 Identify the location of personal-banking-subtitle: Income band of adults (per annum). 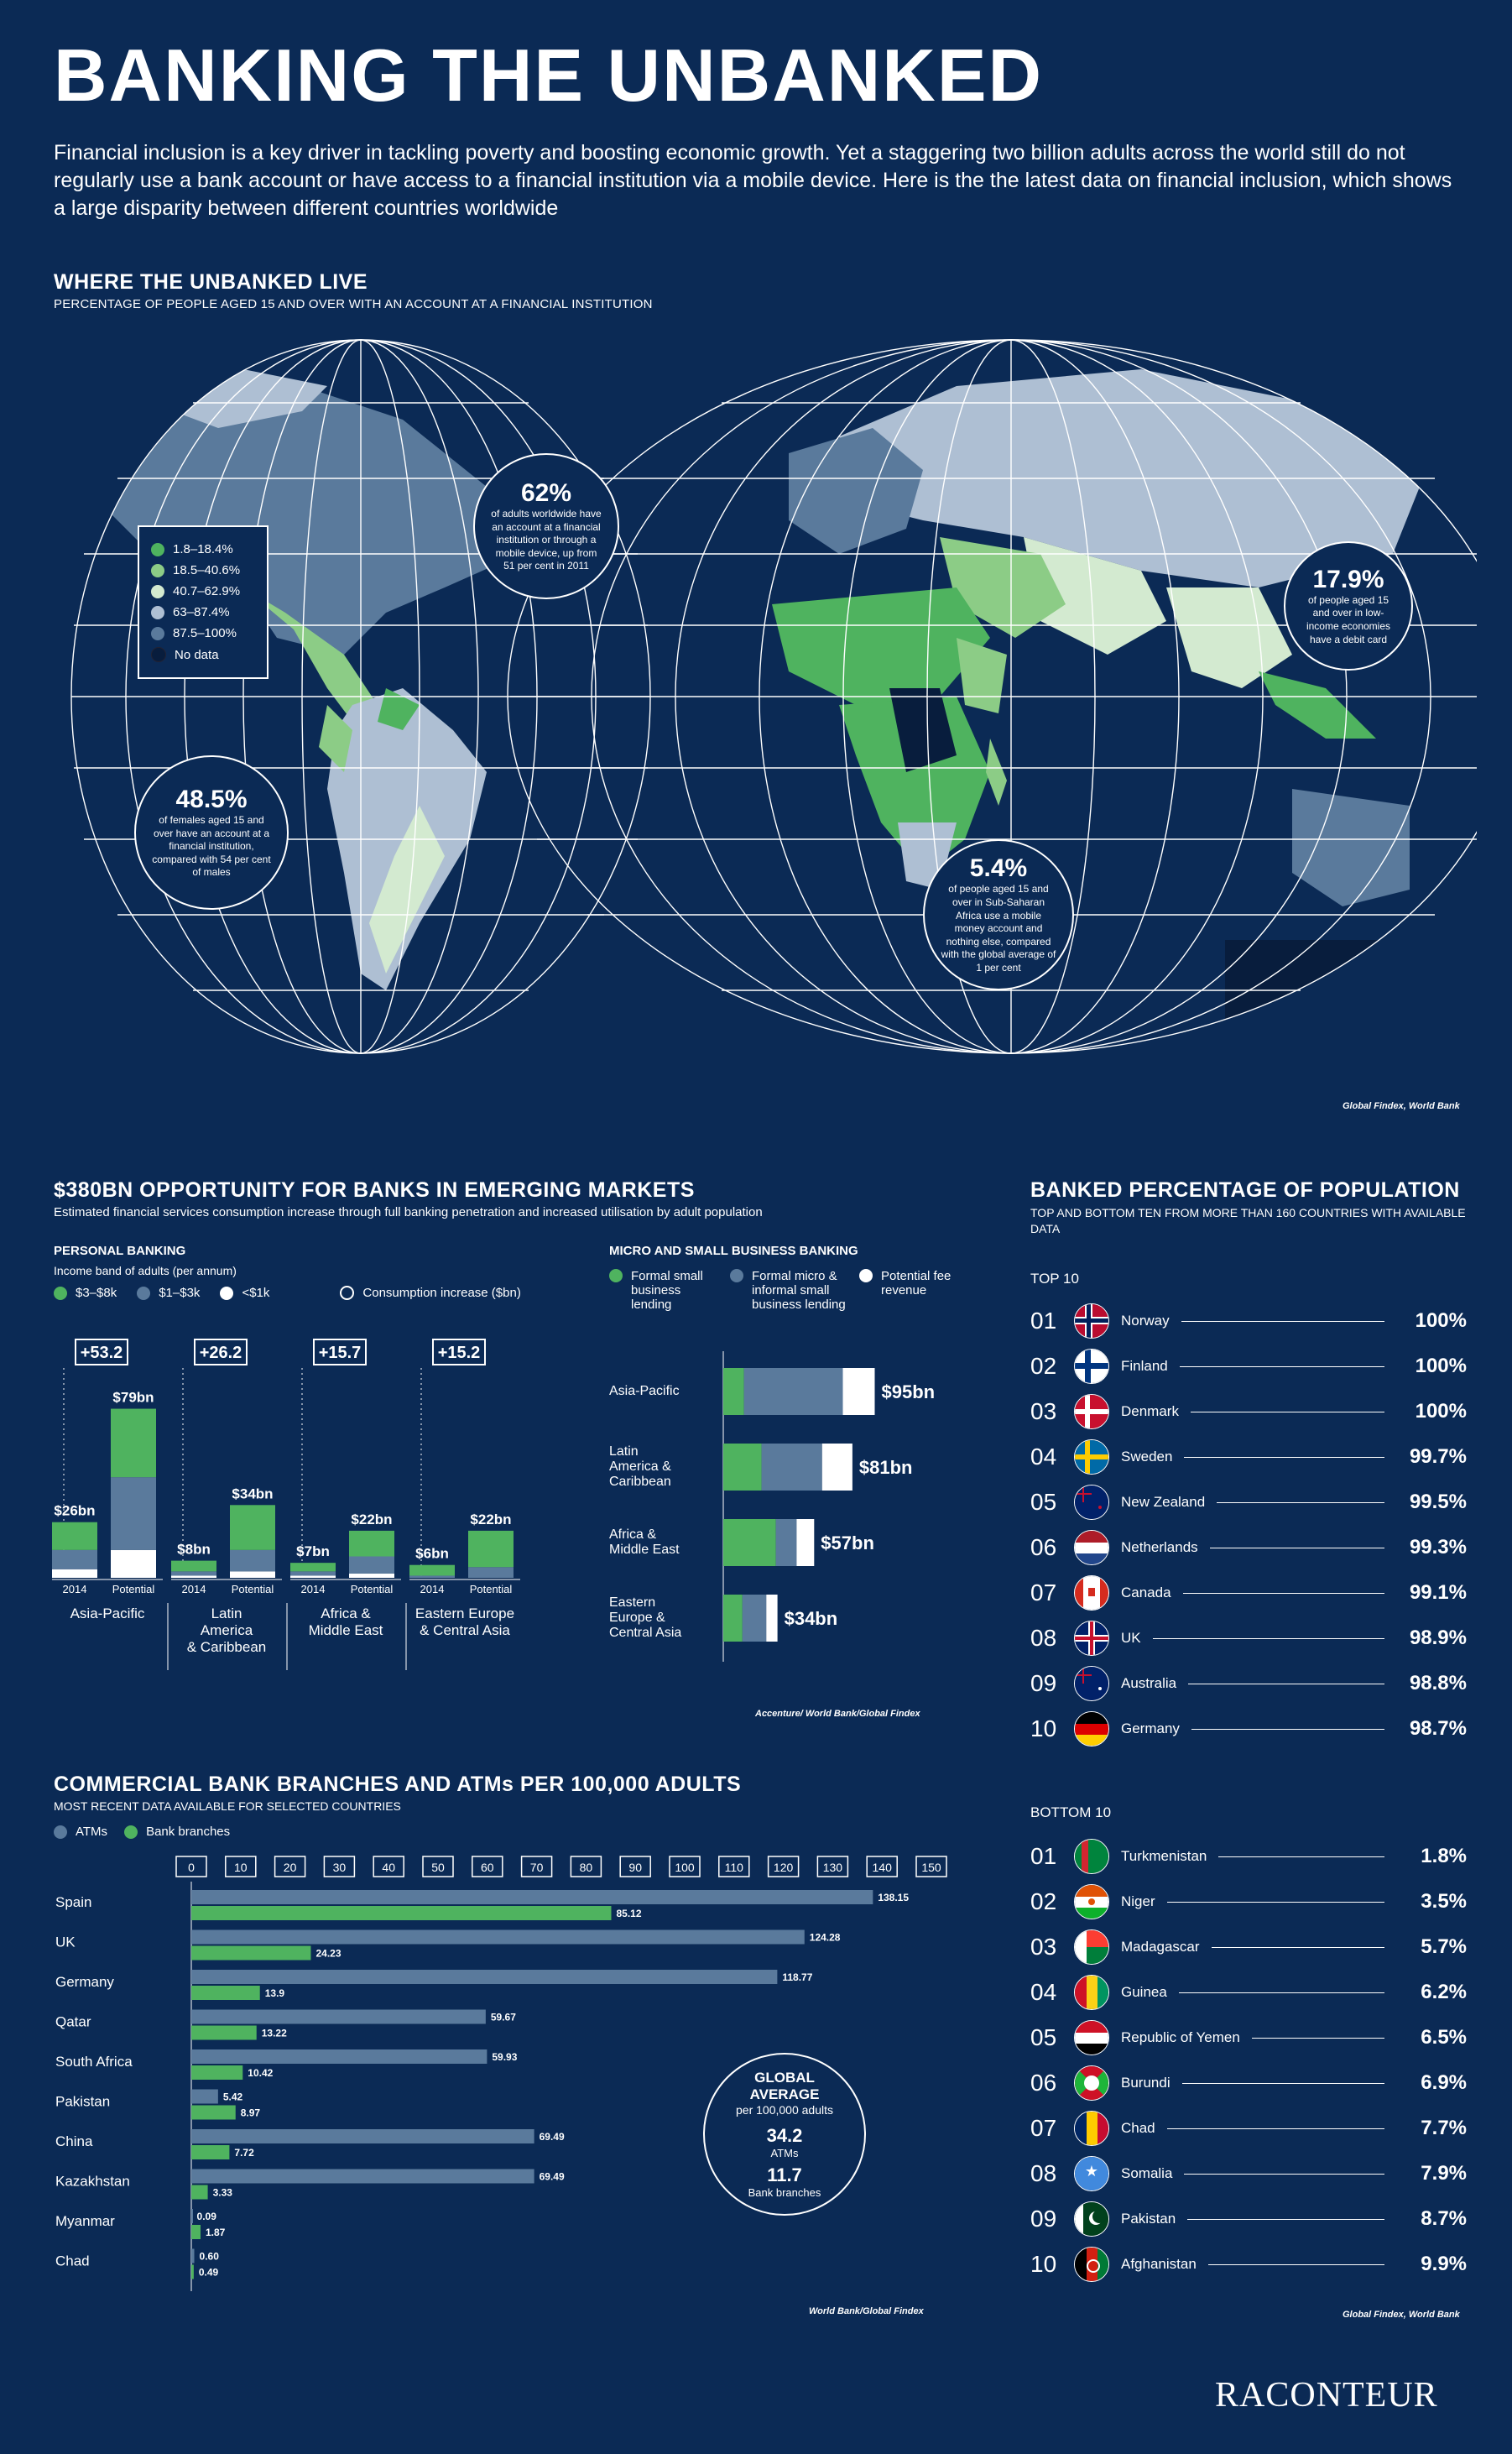
(146, 1270).